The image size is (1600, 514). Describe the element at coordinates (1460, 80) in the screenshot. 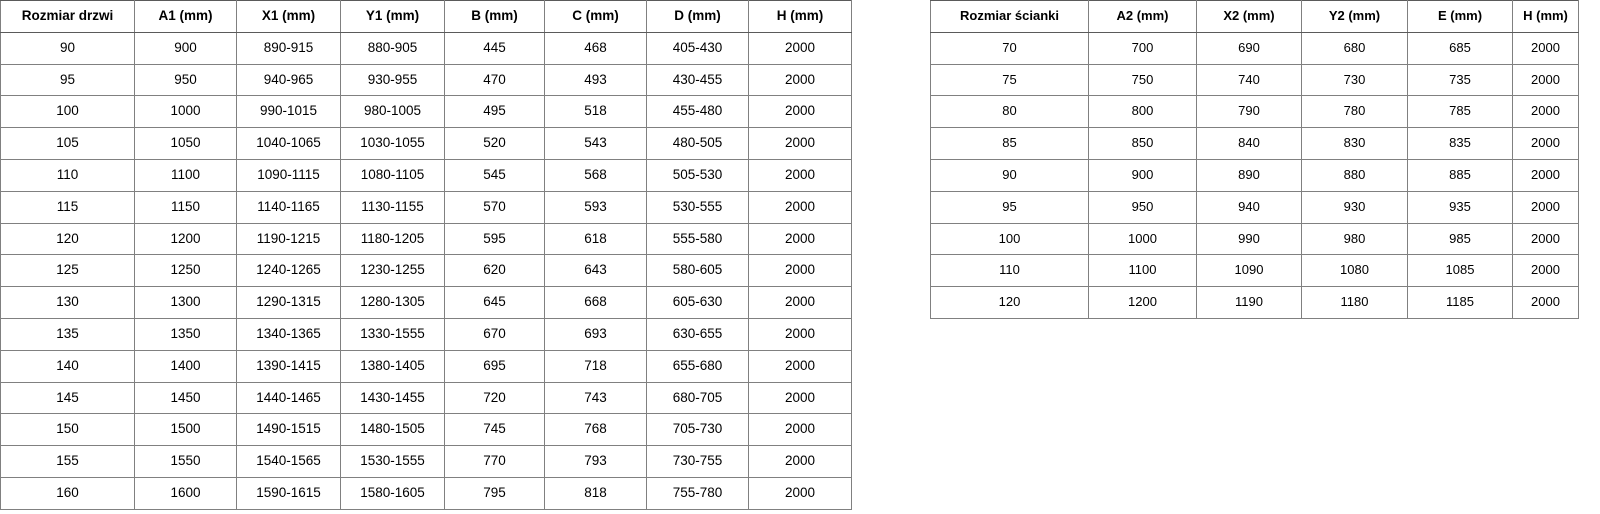

I see `walls-cell-r1-c4: 735` at that location.